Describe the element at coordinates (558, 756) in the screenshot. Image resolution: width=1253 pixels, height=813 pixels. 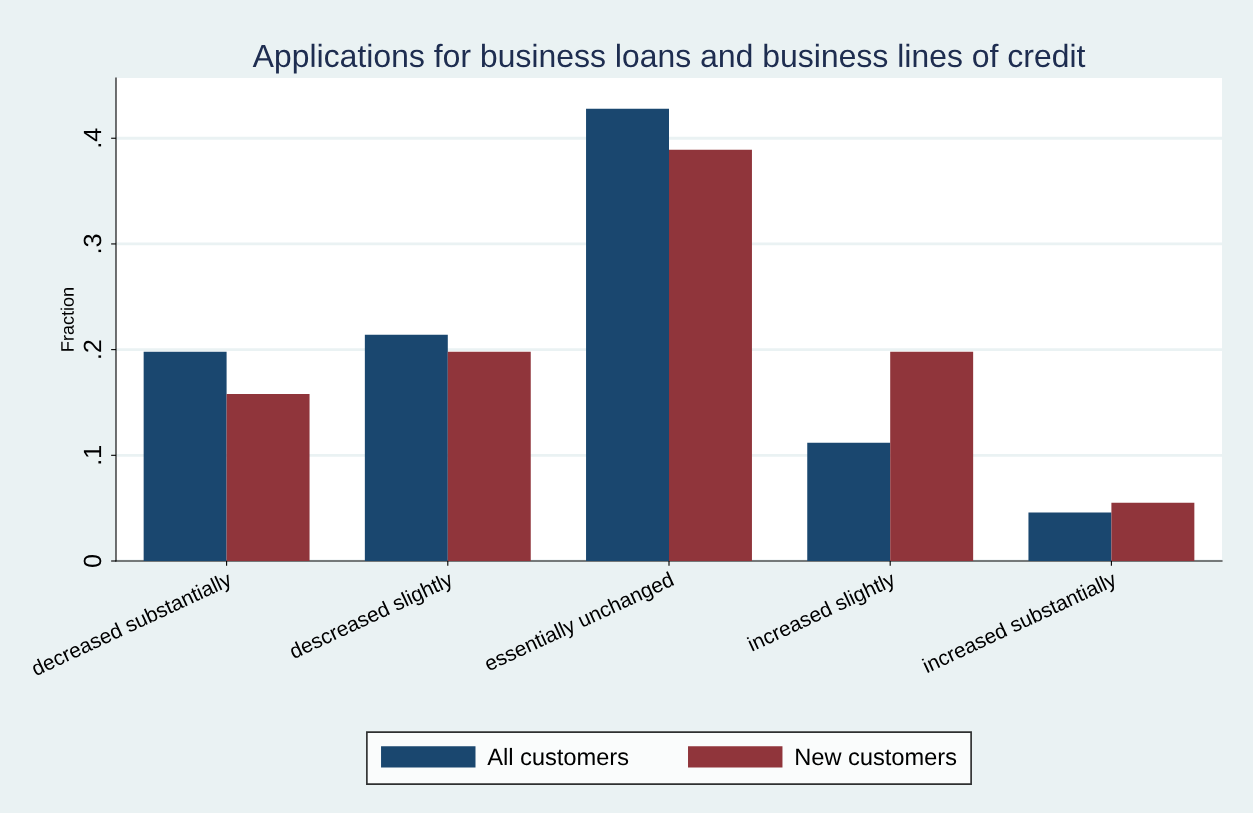
I see `legend-label: All customers` at that location.